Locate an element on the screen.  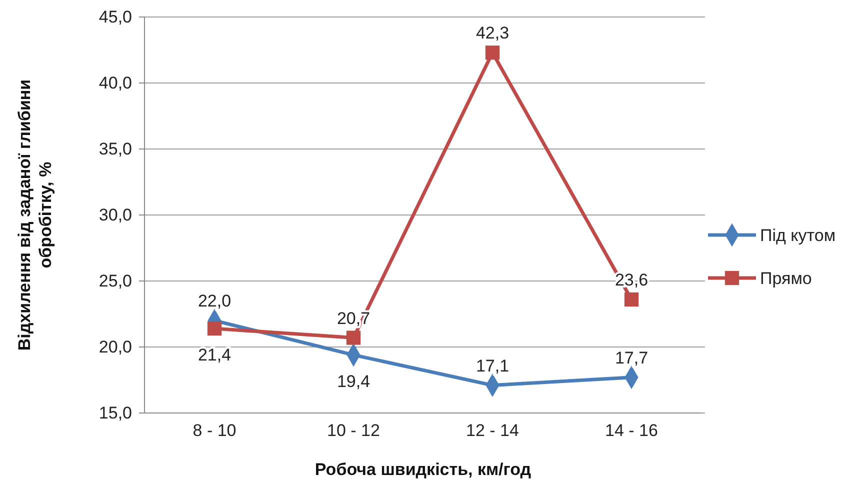
data-label: 17,7 is located at coordinates (631, 358).